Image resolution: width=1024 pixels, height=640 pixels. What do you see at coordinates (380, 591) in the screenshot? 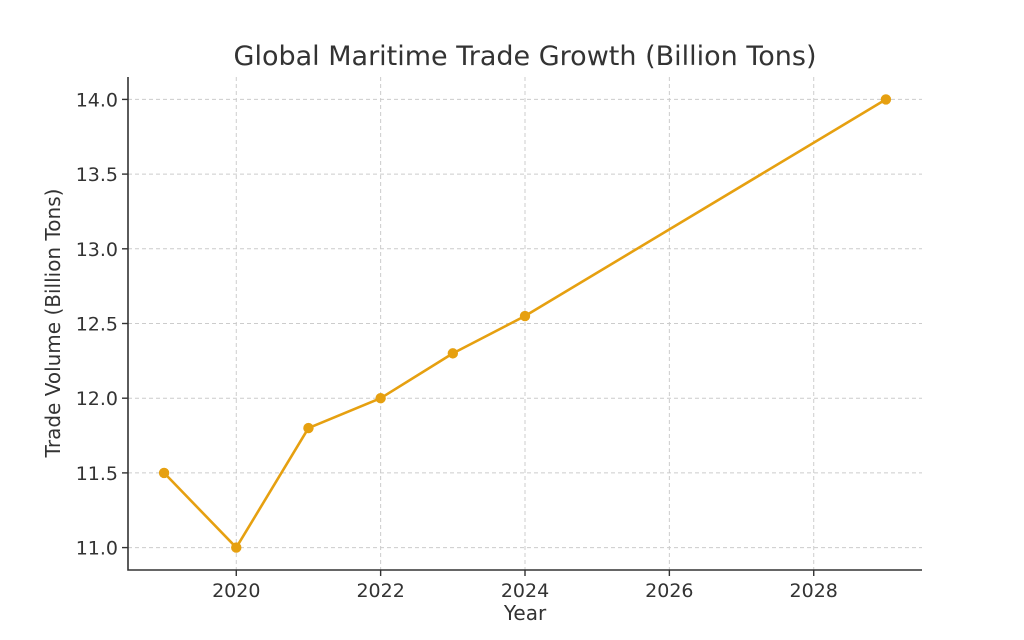
I see `x-tick-label: 2022` at bounding box center [380, 591].